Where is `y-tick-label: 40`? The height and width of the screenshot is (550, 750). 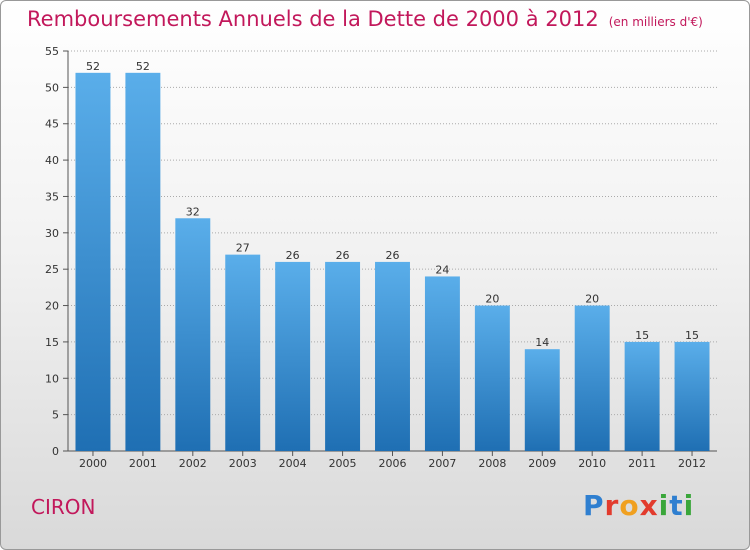
y-tick-label: 40 is located at coordinates (52, 160).